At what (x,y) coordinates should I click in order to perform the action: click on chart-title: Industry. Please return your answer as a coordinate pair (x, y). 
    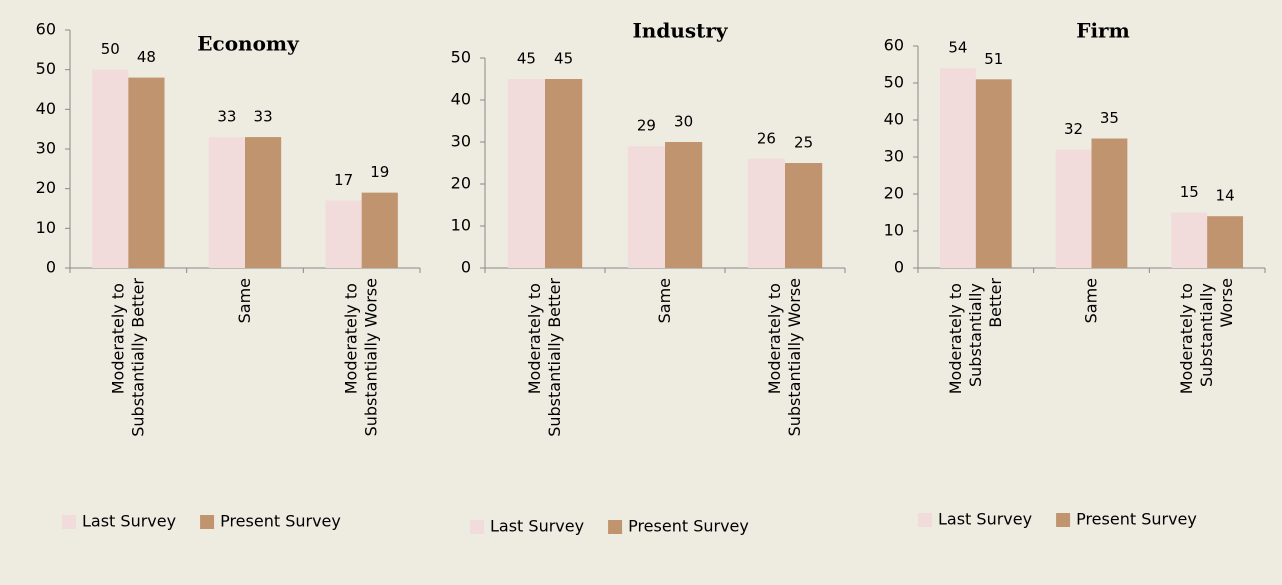
    Looking at the image, I should click on (680, 31).